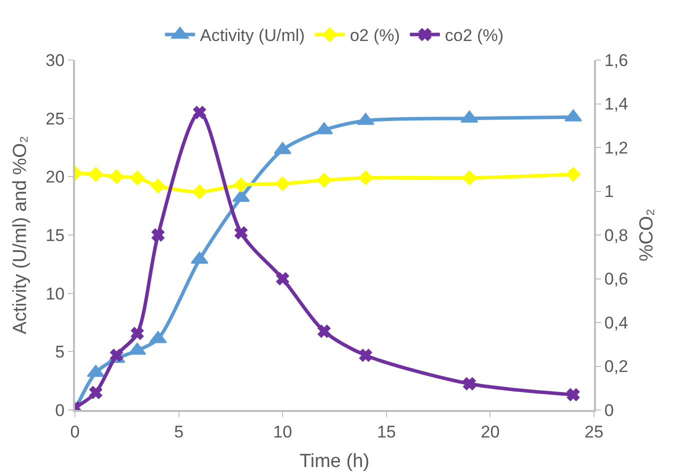 This screenshot has width=674, height=472. I want to click on x-tick-label: 5, so click(179, 432).